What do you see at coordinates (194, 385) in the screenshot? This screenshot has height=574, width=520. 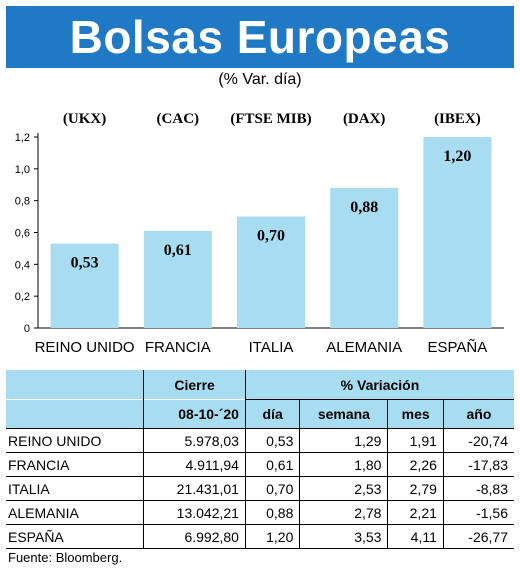 I see `header-cierre: Cierre` at bounding box center [194, 385].